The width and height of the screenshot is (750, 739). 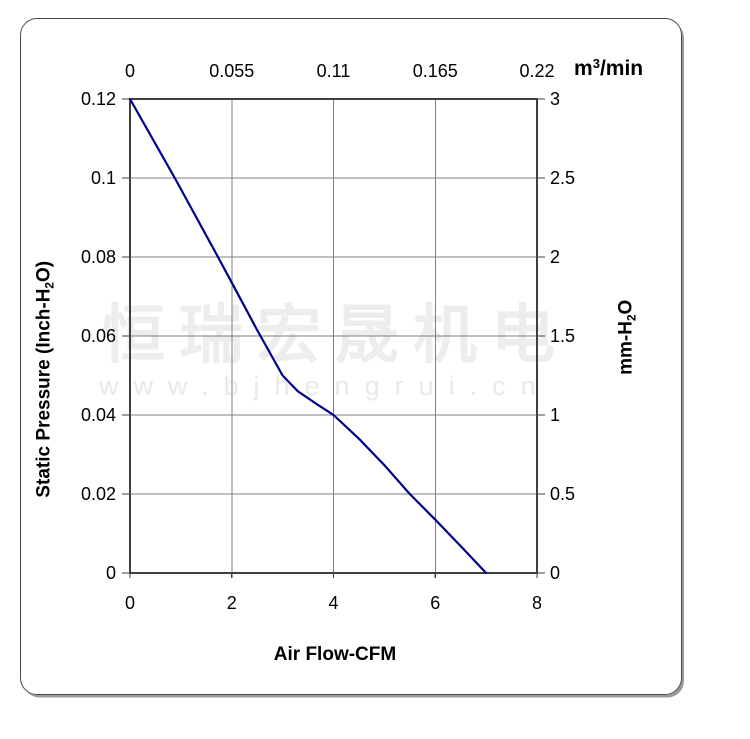 What do you see at coordinates (325, 386) in the screenshot?
I see `watermark-website: www.bjhengrui.cn` at bounding box center [325, 386].